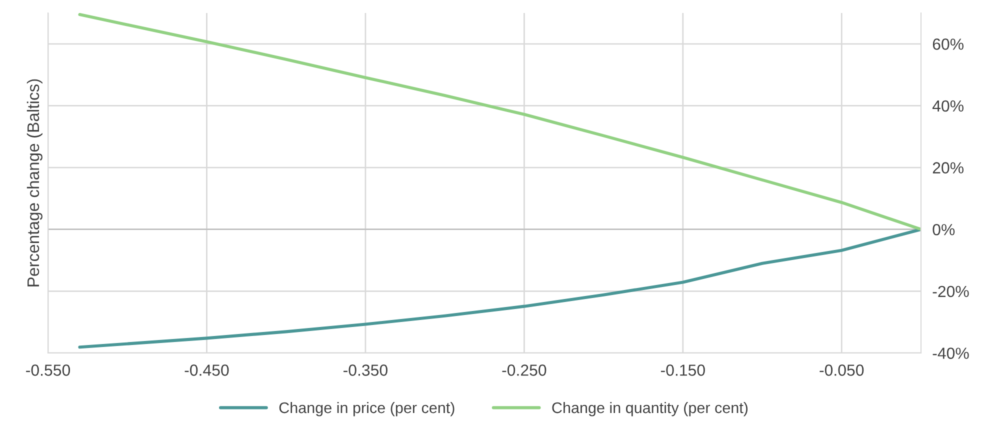 This screenshot has width=982, height=425. I want to click on y-tick-label: 20%, so click(948, 168).